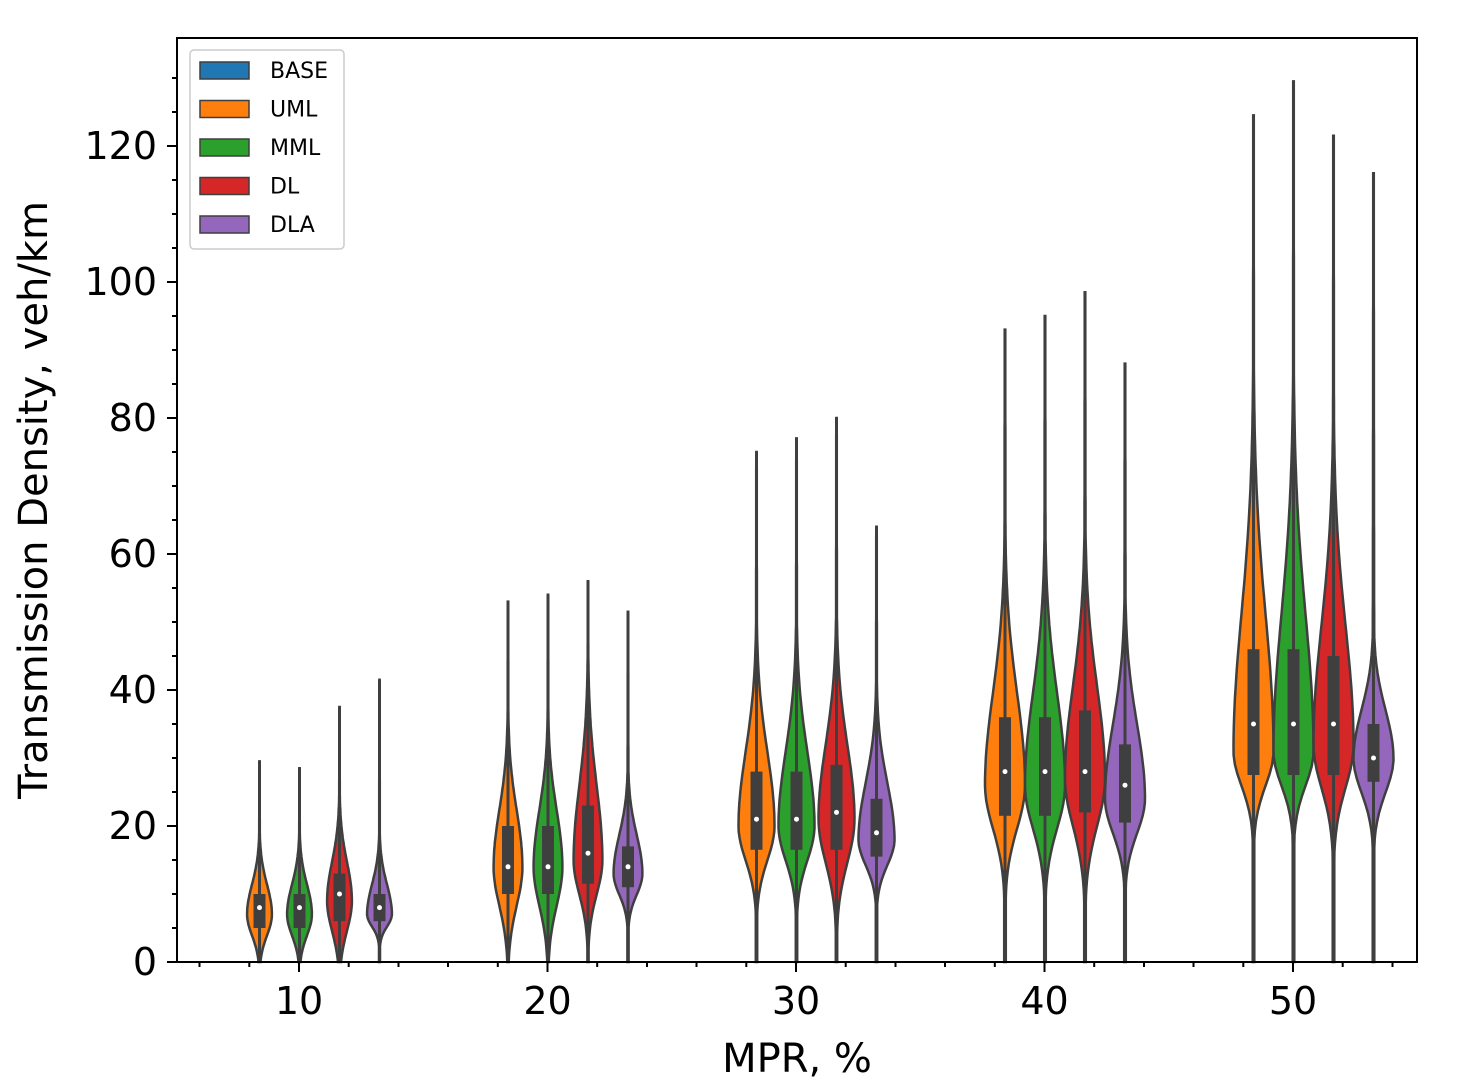 The width and height of the screenshot is (1458, 1088). I want to click on x-tick-label: 20, so click(547, 1001).